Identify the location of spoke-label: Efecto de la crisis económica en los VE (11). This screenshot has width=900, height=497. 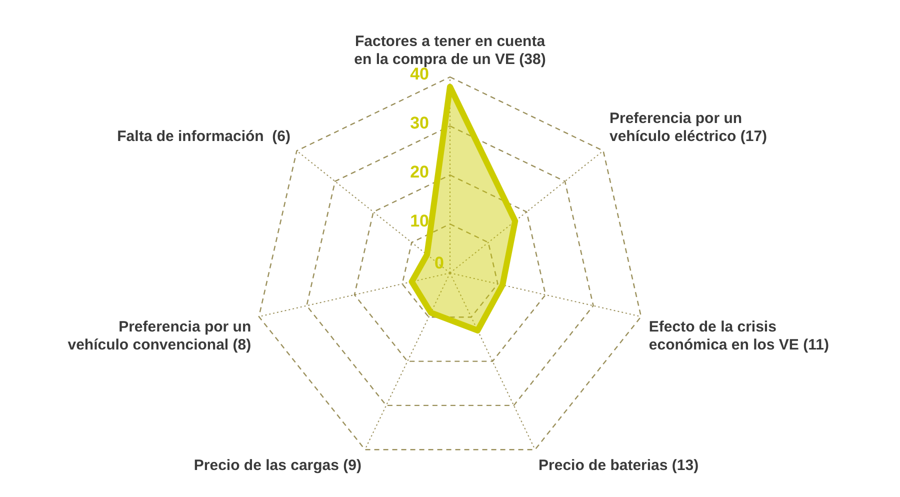
(738, 336).